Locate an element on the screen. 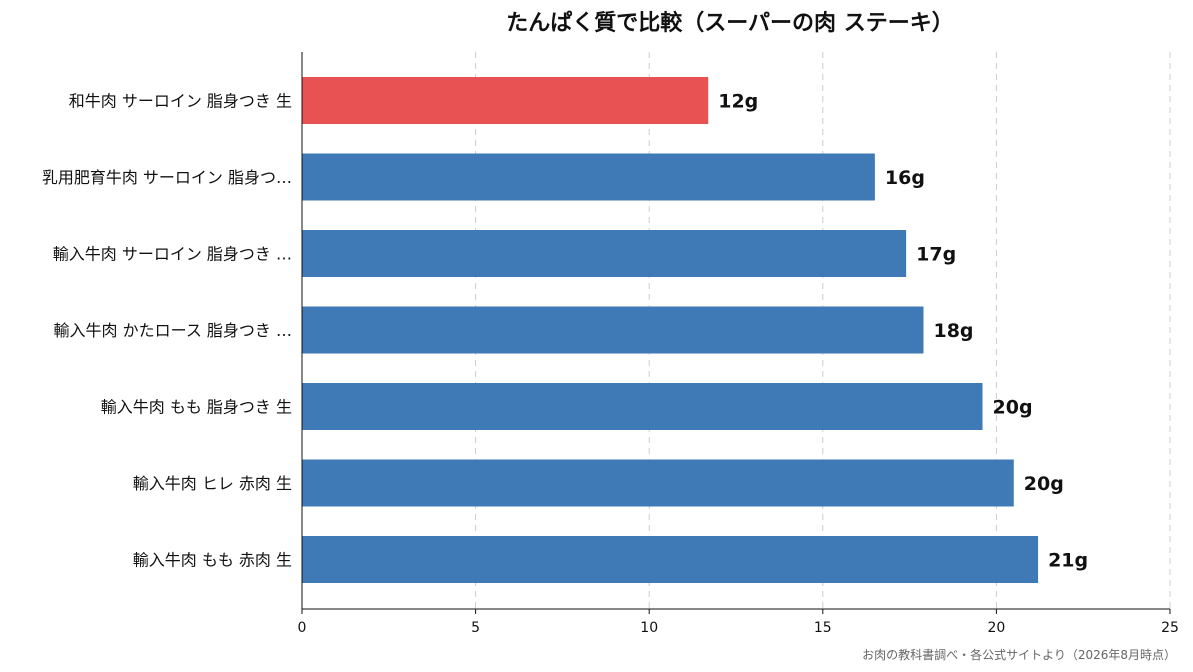 The height and width of the screenshot is (672, 1193). source-note: お肉の教科書調べ・各公式サイトより（2026年8月時点） is located at coordinates (1019, 654).